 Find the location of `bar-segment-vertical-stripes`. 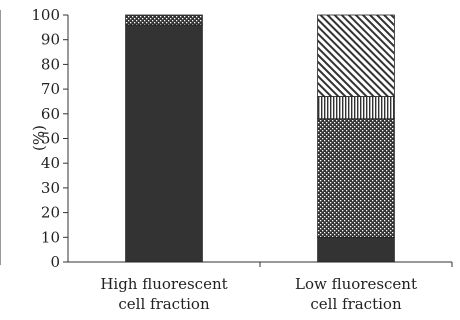

bar-segment-vertical-stripes is located at coordinates (356, 108).